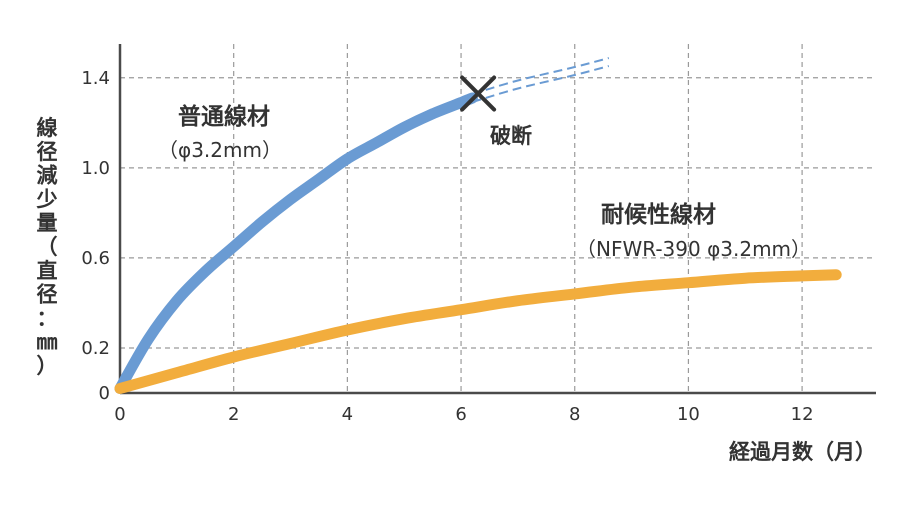 The width and height of the screenshot is (920, 508). I want to click on x-tick-label: 4, so click(347, 414).